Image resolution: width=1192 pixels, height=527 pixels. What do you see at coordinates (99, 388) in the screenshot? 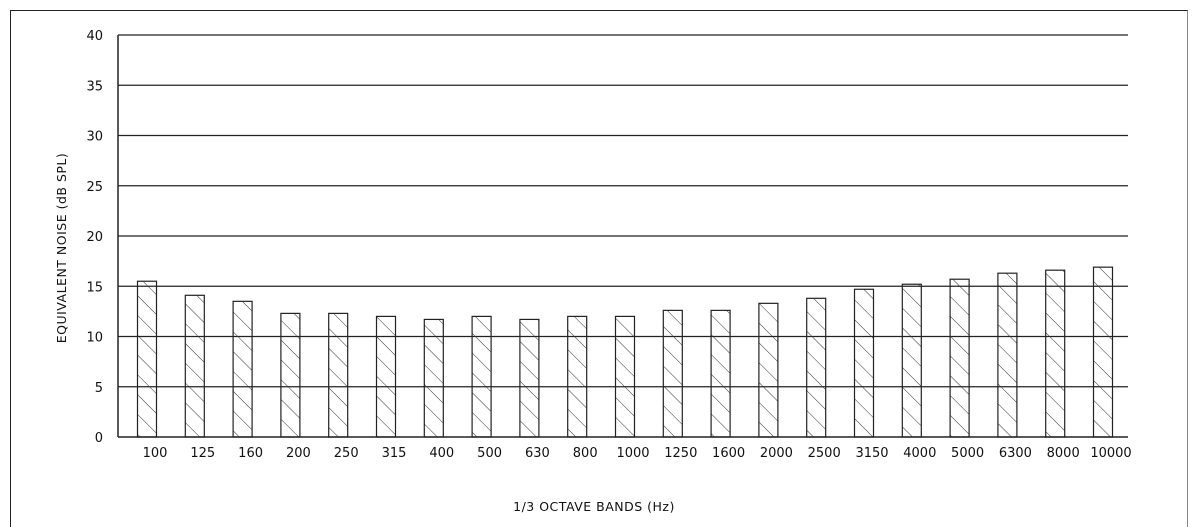
I see `y-tick-label: 5` at bounding box center [99, 388].